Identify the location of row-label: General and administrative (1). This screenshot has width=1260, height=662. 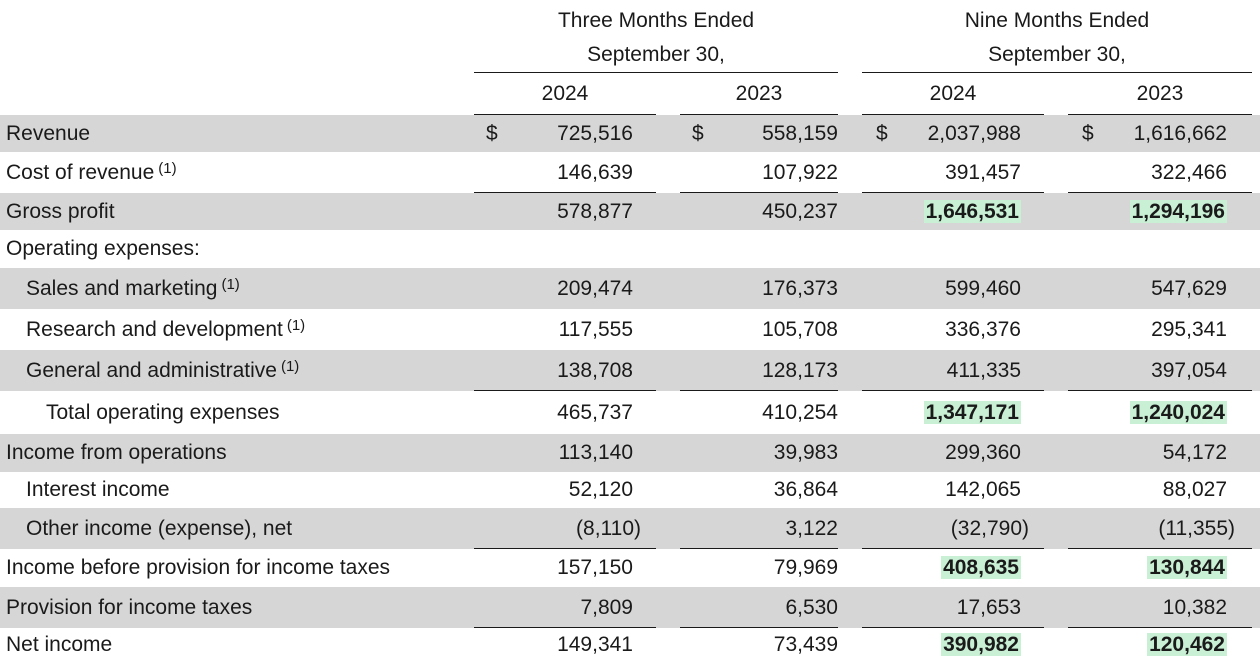
(162, 370).